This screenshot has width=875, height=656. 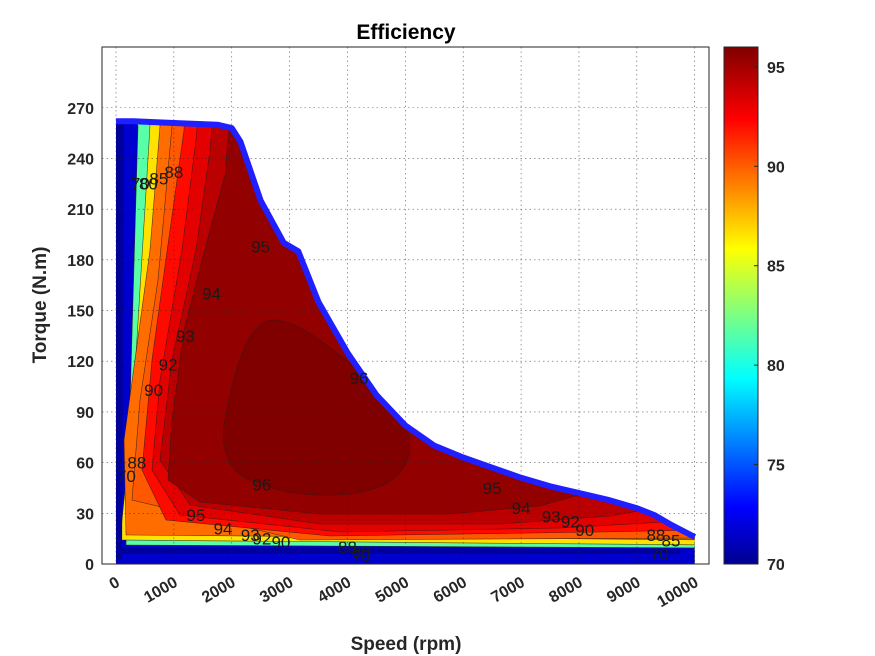 I want to click on y-axis-title: Torque (N.m), so click(x=40, y=305).